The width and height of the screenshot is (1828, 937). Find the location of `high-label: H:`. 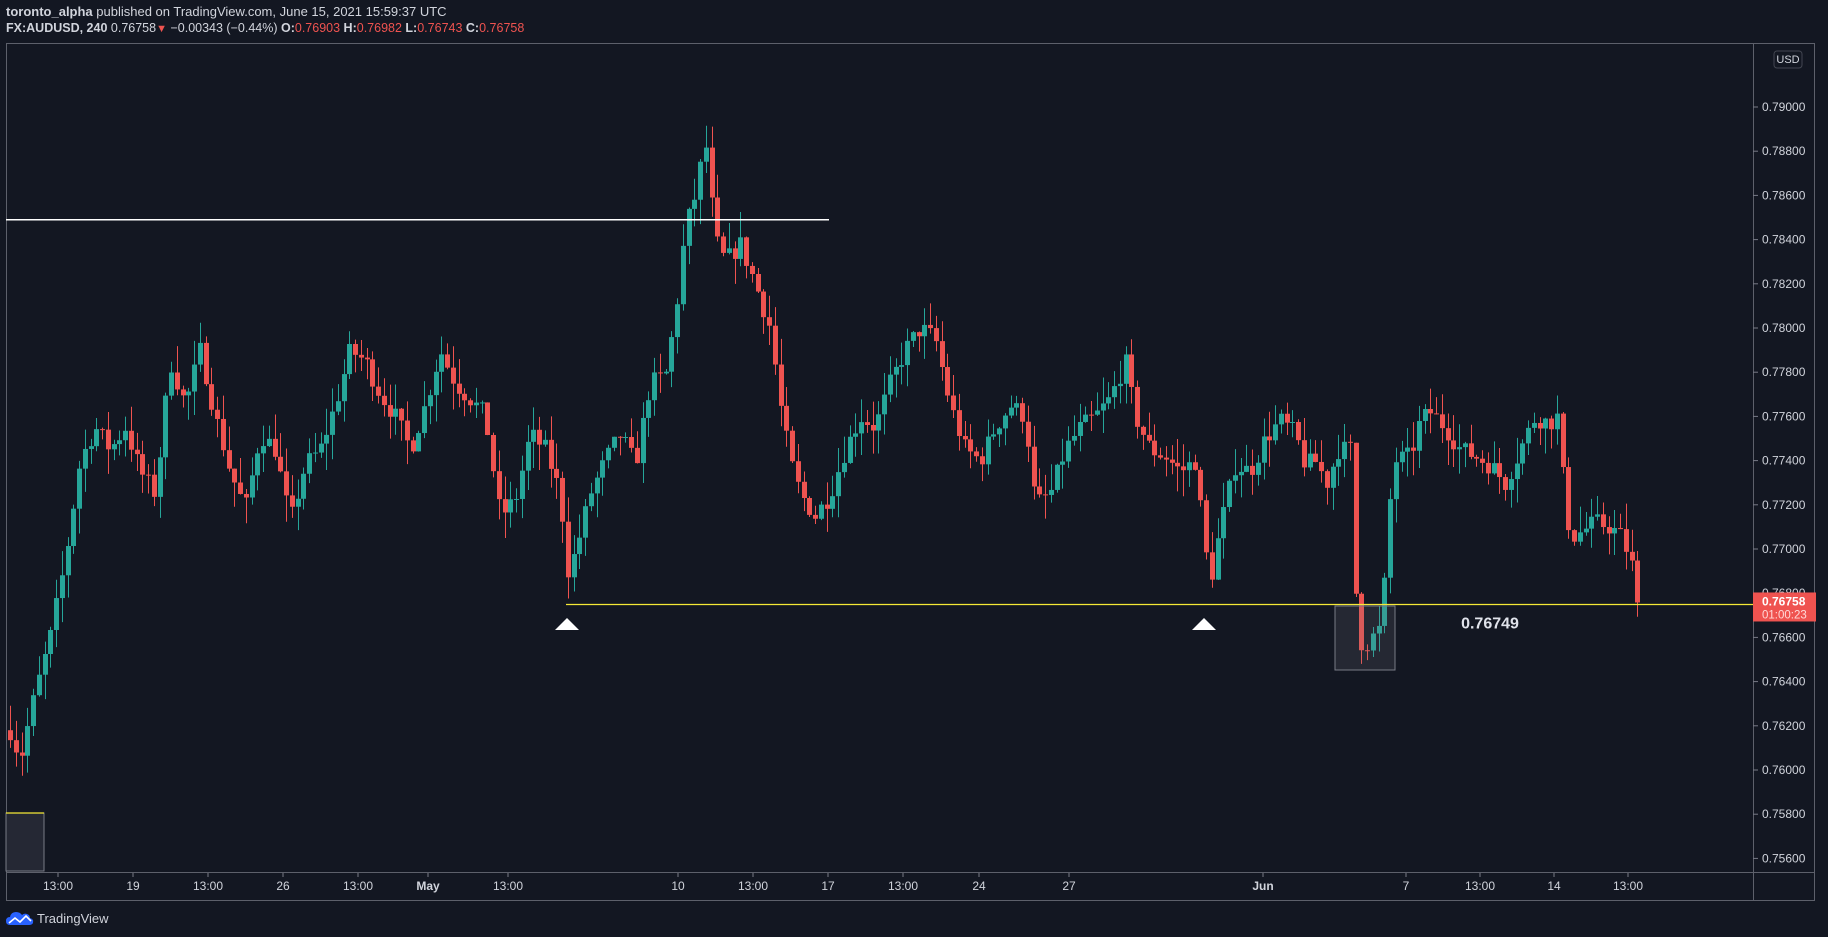

high-label: H: is located at coordinates (350, 28).